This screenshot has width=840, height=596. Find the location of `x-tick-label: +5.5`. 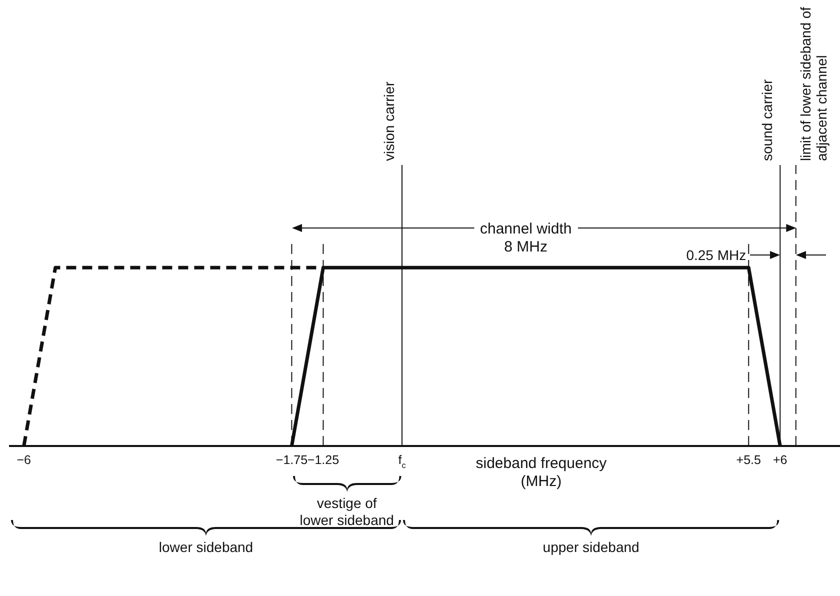

x-tick-label: +5.5 is located at coordinates (749, 460).